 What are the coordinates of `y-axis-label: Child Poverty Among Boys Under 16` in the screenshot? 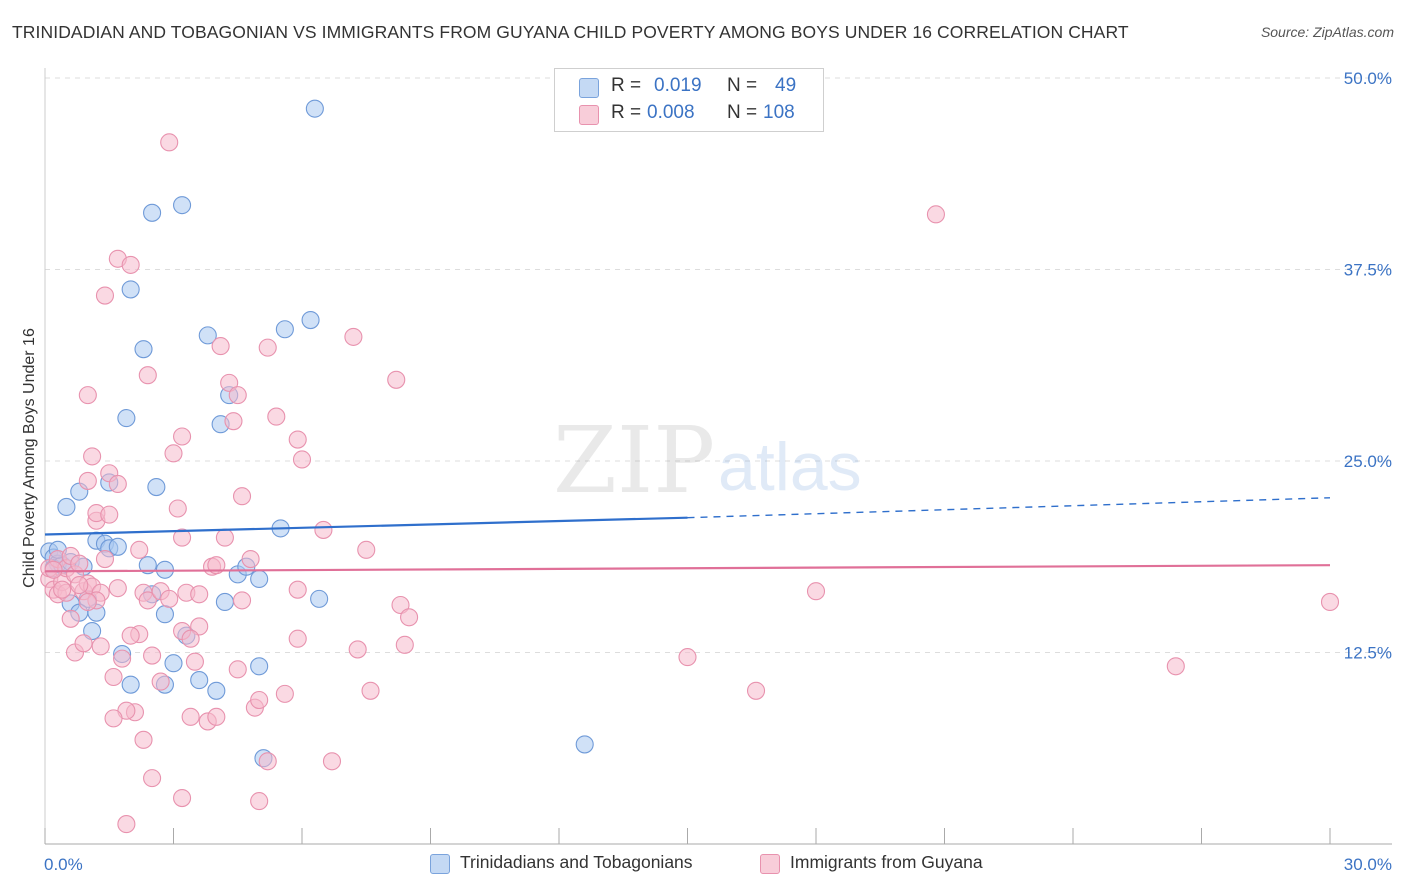 It's located at (29, 458).